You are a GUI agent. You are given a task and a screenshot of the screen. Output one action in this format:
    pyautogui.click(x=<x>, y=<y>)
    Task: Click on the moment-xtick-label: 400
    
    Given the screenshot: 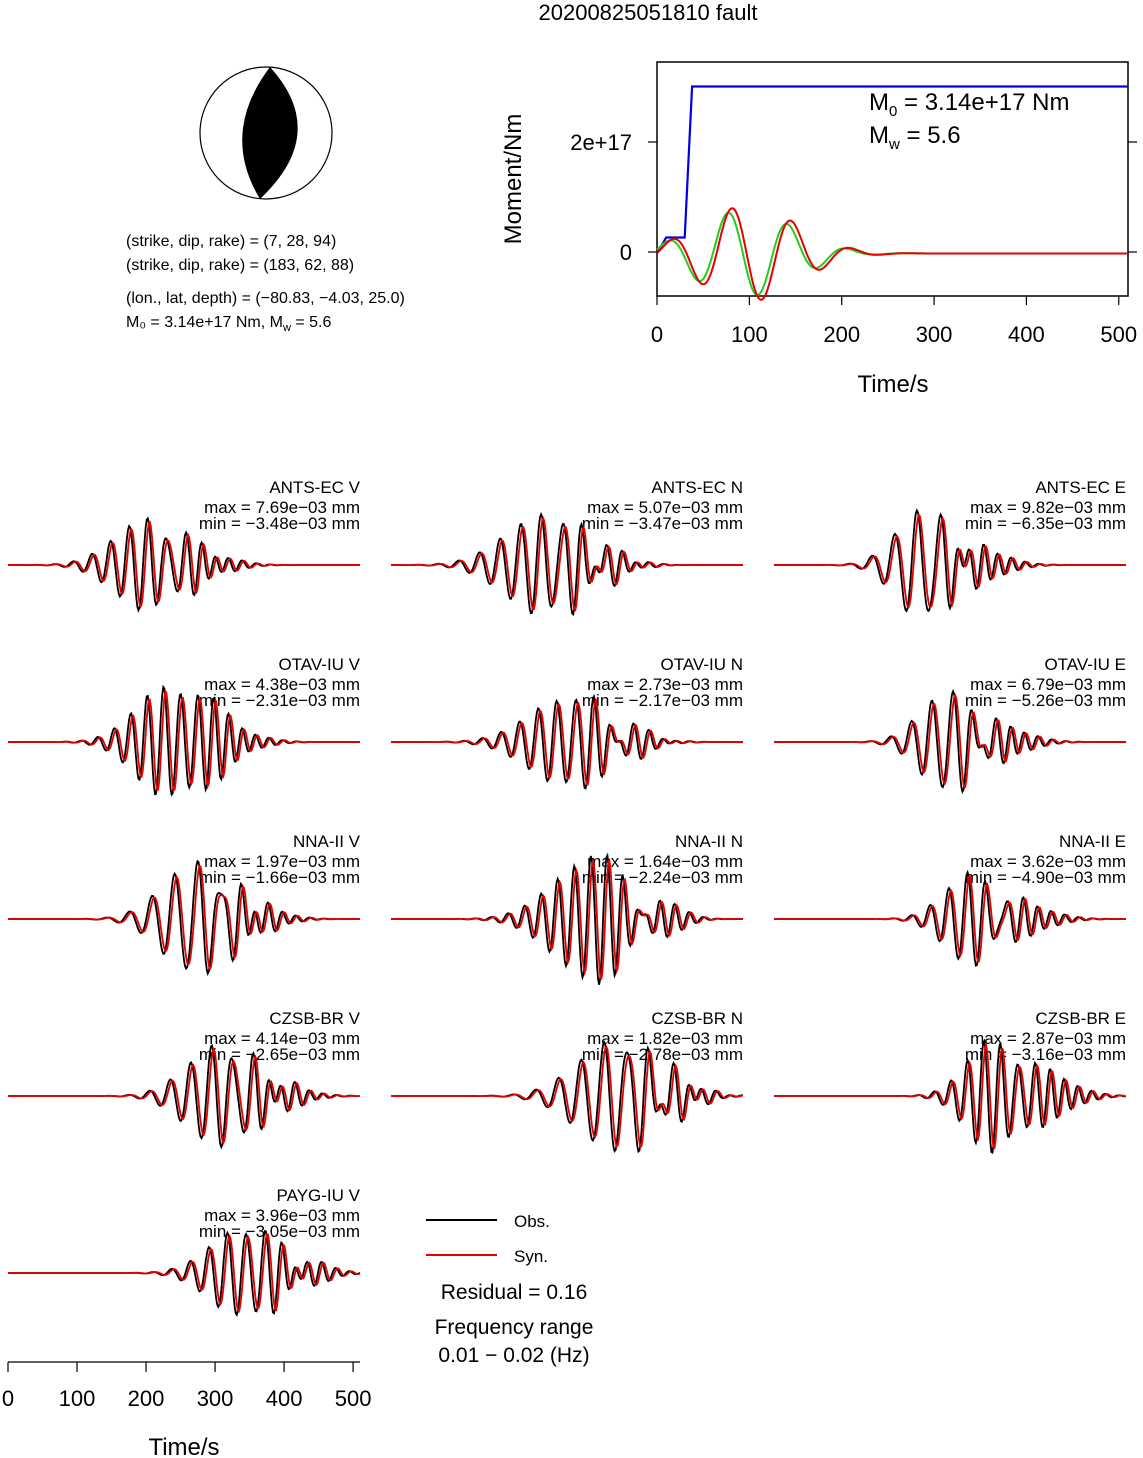 What is the action you would take?
    pyautogui.click(x=1026, y=334)
    